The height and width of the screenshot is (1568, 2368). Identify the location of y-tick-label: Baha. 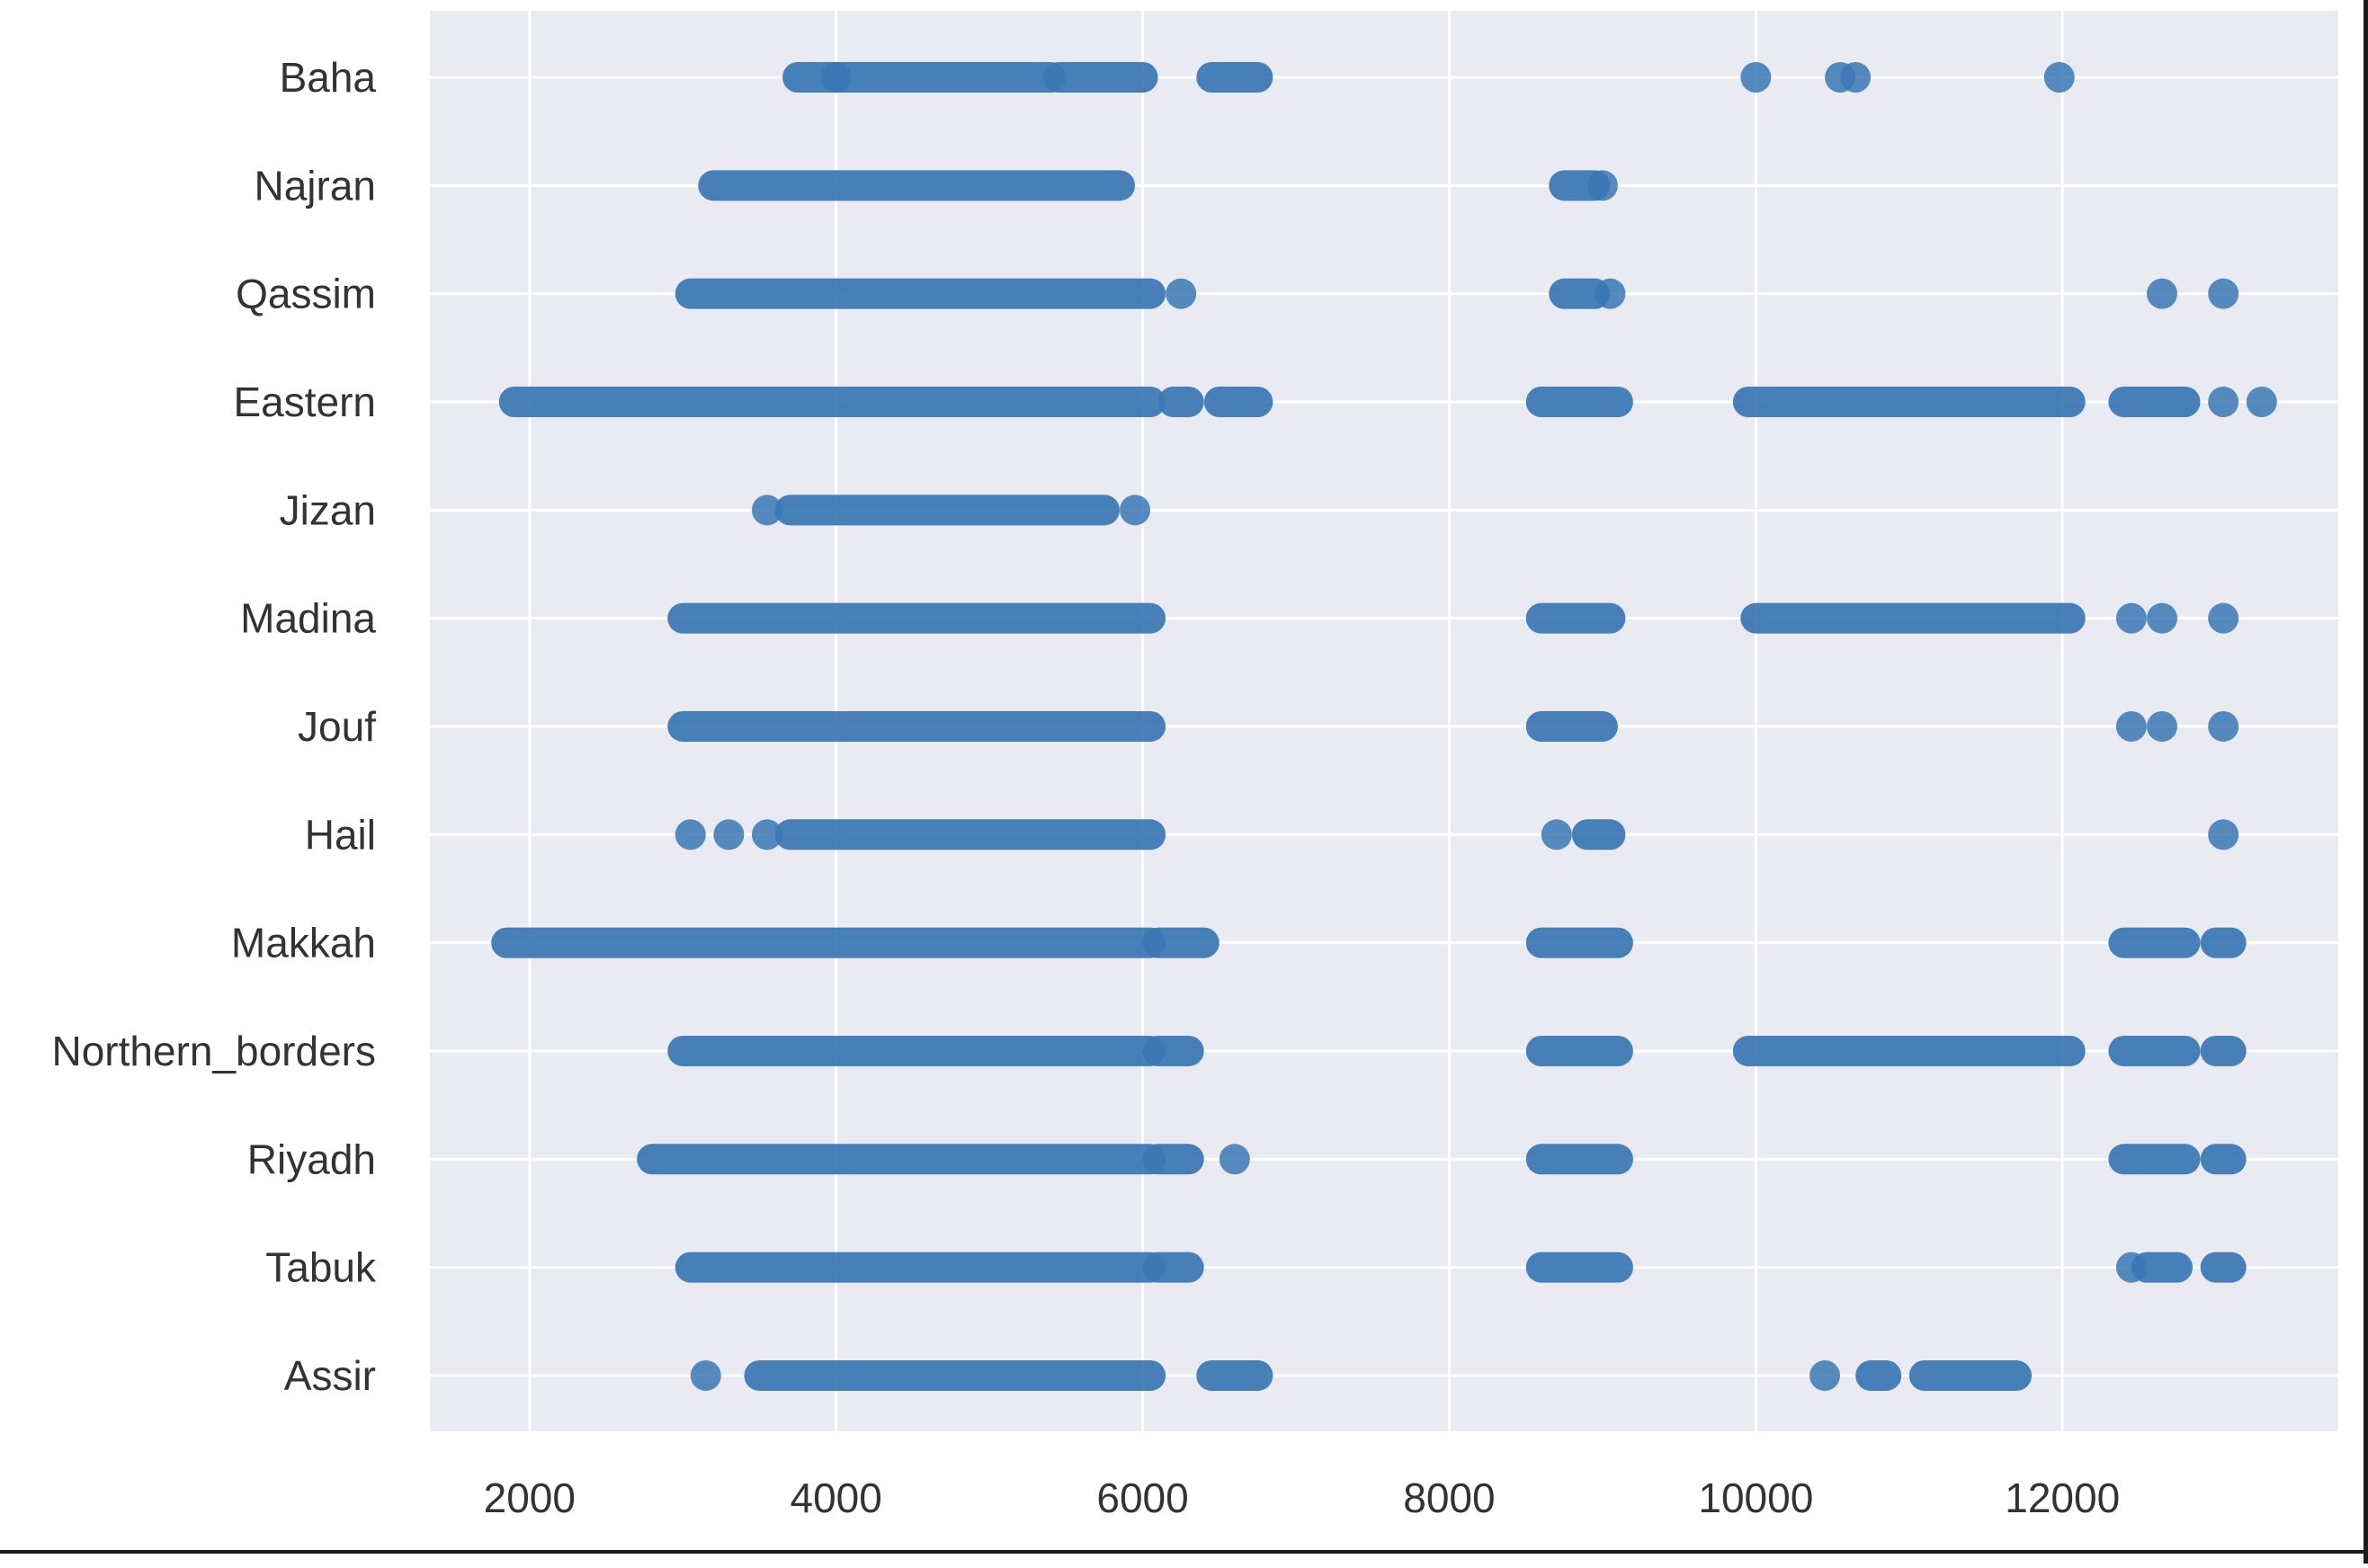
(328, 77).